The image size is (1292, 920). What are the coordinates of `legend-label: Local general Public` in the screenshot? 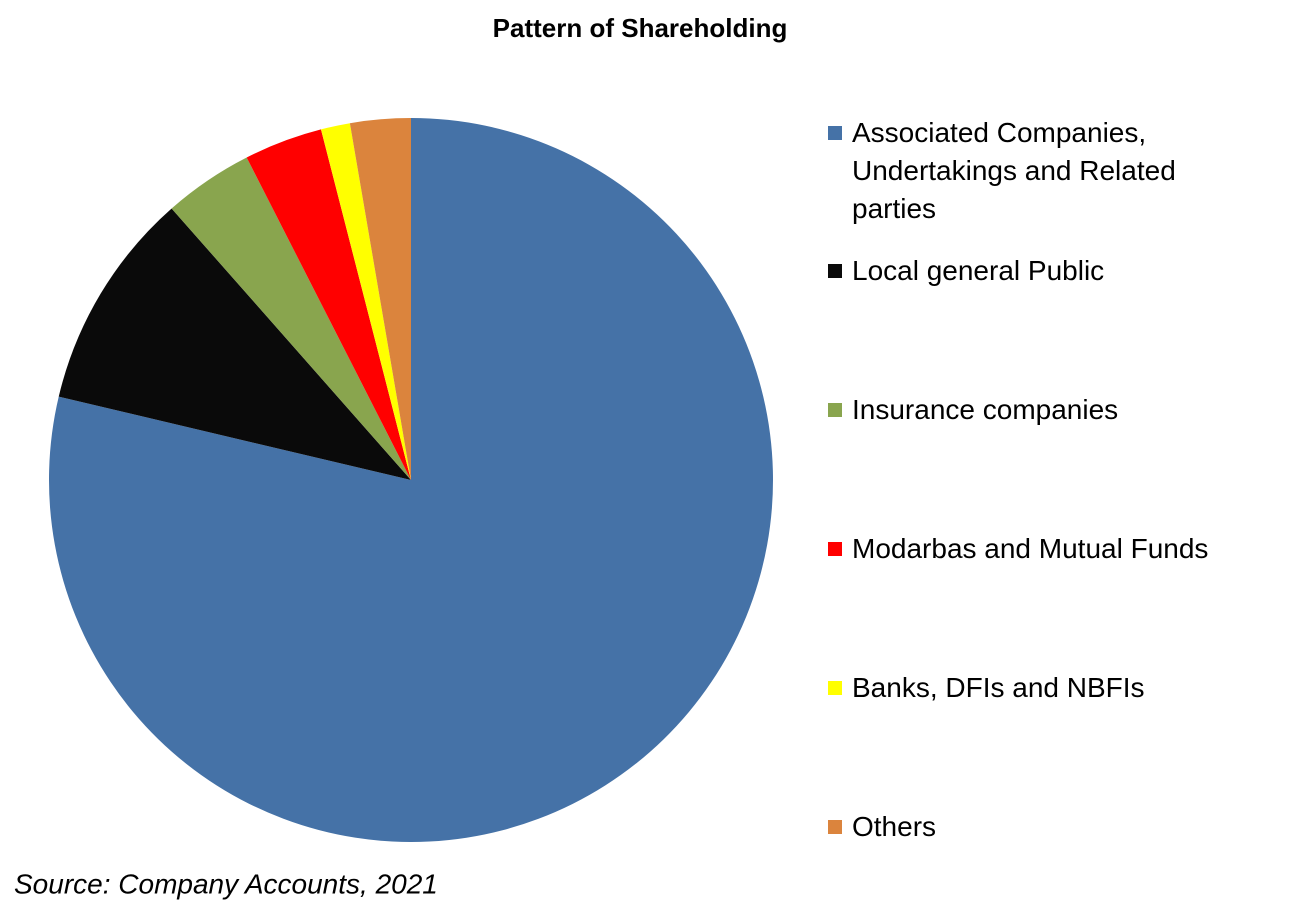 It's located at (978, 270).